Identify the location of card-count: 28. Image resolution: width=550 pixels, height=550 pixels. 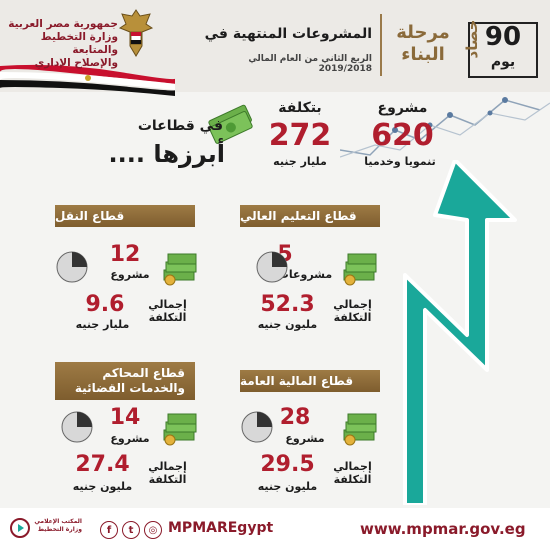
(295, 417).